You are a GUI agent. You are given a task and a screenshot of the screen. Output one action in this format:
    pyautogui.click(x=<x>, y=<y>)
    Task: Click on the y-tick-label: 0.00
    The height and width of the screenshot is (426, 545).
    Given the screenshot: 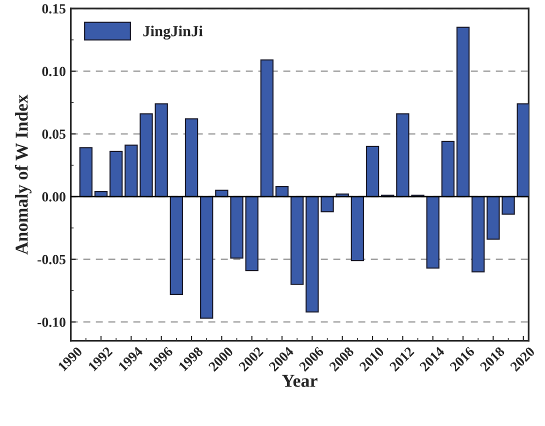 What is the action you would take?
    pyautogui.click(x=54, y=197)
    